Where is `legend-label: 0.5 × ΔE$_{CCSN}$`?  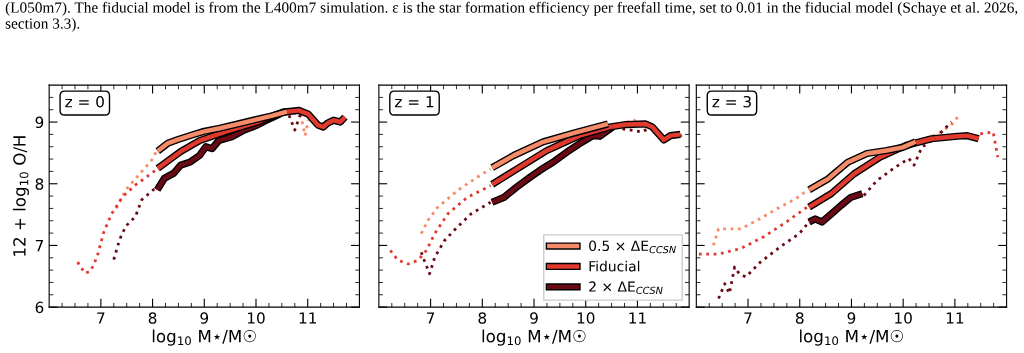
legend-label: 0.5 × ΔE$_{CCSN}$ is located at coordinates (632, 247).